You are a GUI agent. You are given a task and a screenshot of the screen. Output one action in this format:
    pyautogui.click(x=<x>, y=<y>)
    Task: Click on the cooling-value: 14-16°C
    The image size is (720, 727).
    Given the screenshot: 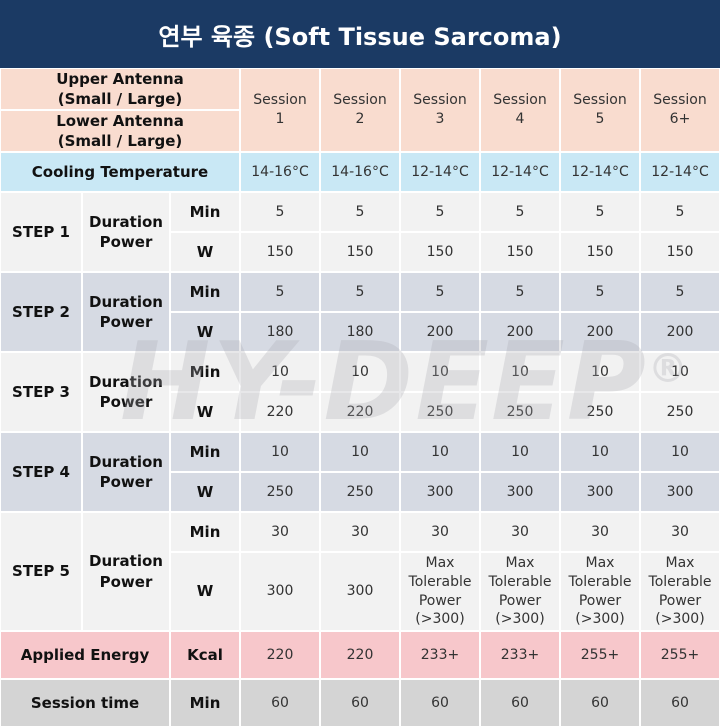 What is the action you would take?
    pyautogui.click(x=280, y=172)
    